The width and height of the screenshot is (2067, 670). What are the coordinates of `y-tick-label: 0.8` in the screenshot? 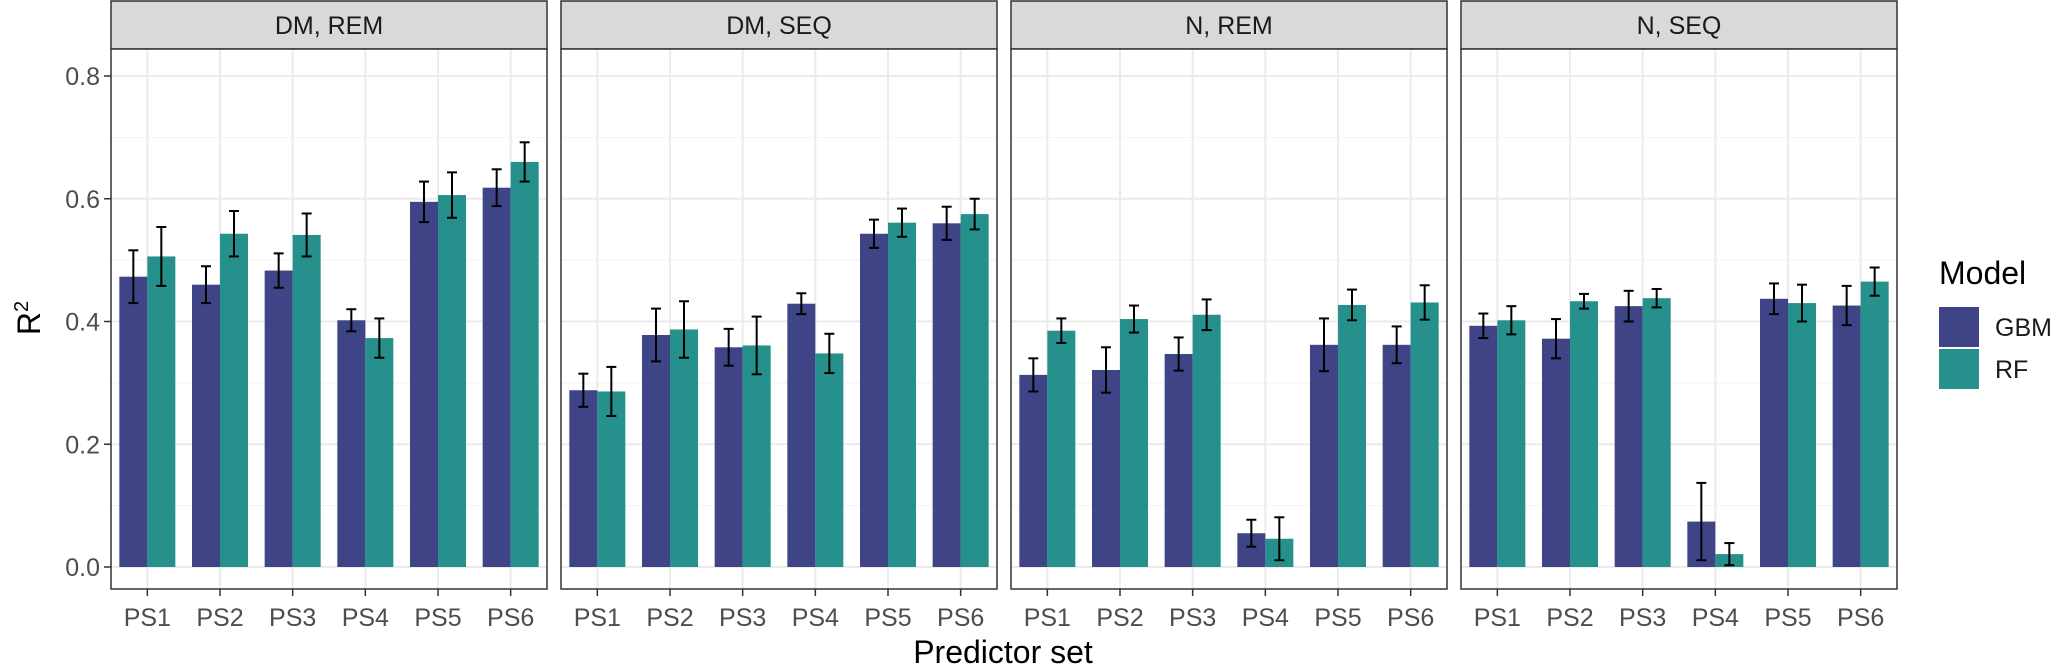 It's located at (82, 77).